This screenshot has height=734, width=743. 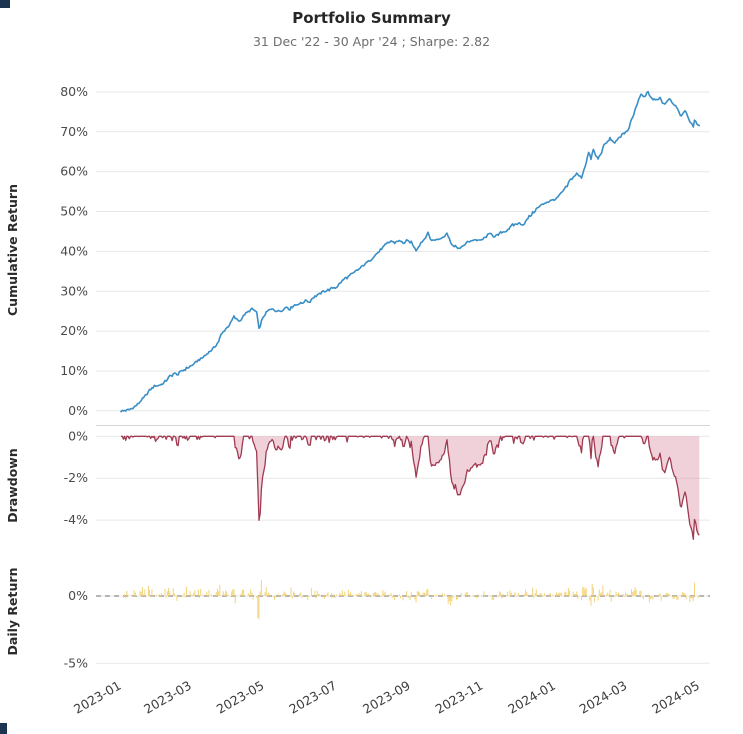 I want to click on svg-text: 2023-09, so click(x=386, y=697).